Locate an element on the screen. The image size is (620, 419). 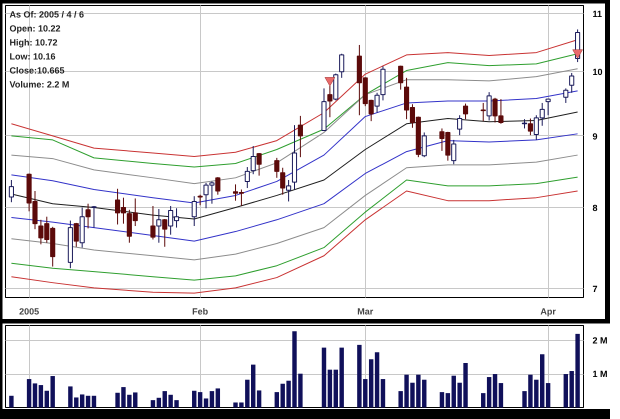
x-tick-label: Apr is located at coordinates (548, 311).